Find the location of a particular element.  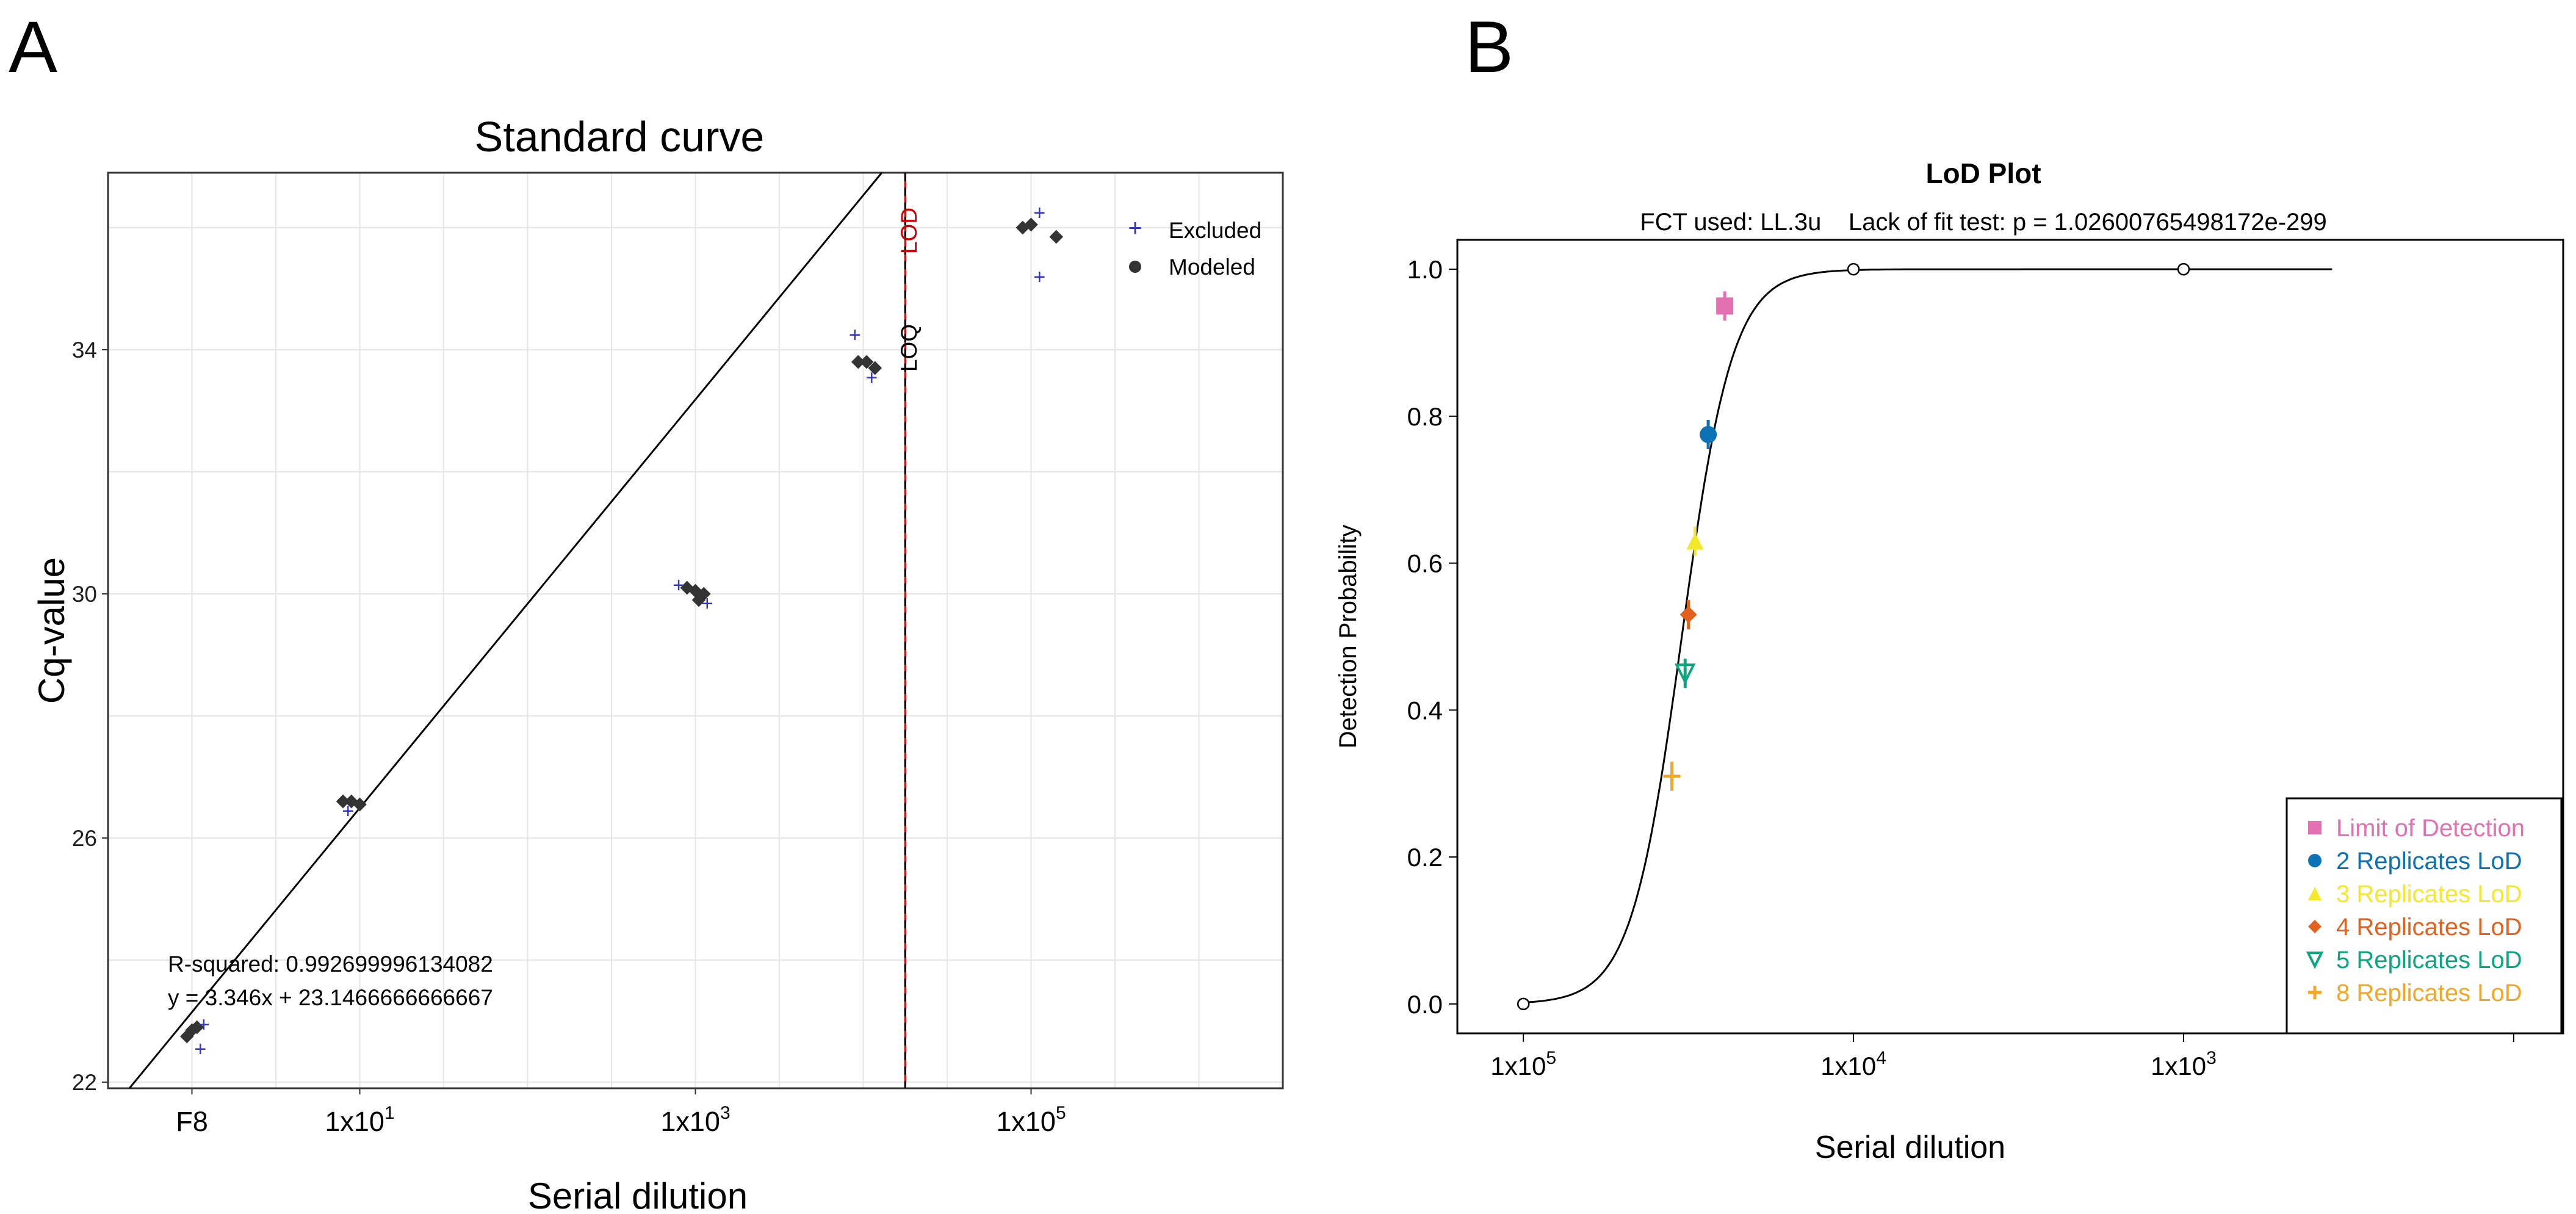

legend-label: Limit of Detection is located at coordinates (2430, 829).